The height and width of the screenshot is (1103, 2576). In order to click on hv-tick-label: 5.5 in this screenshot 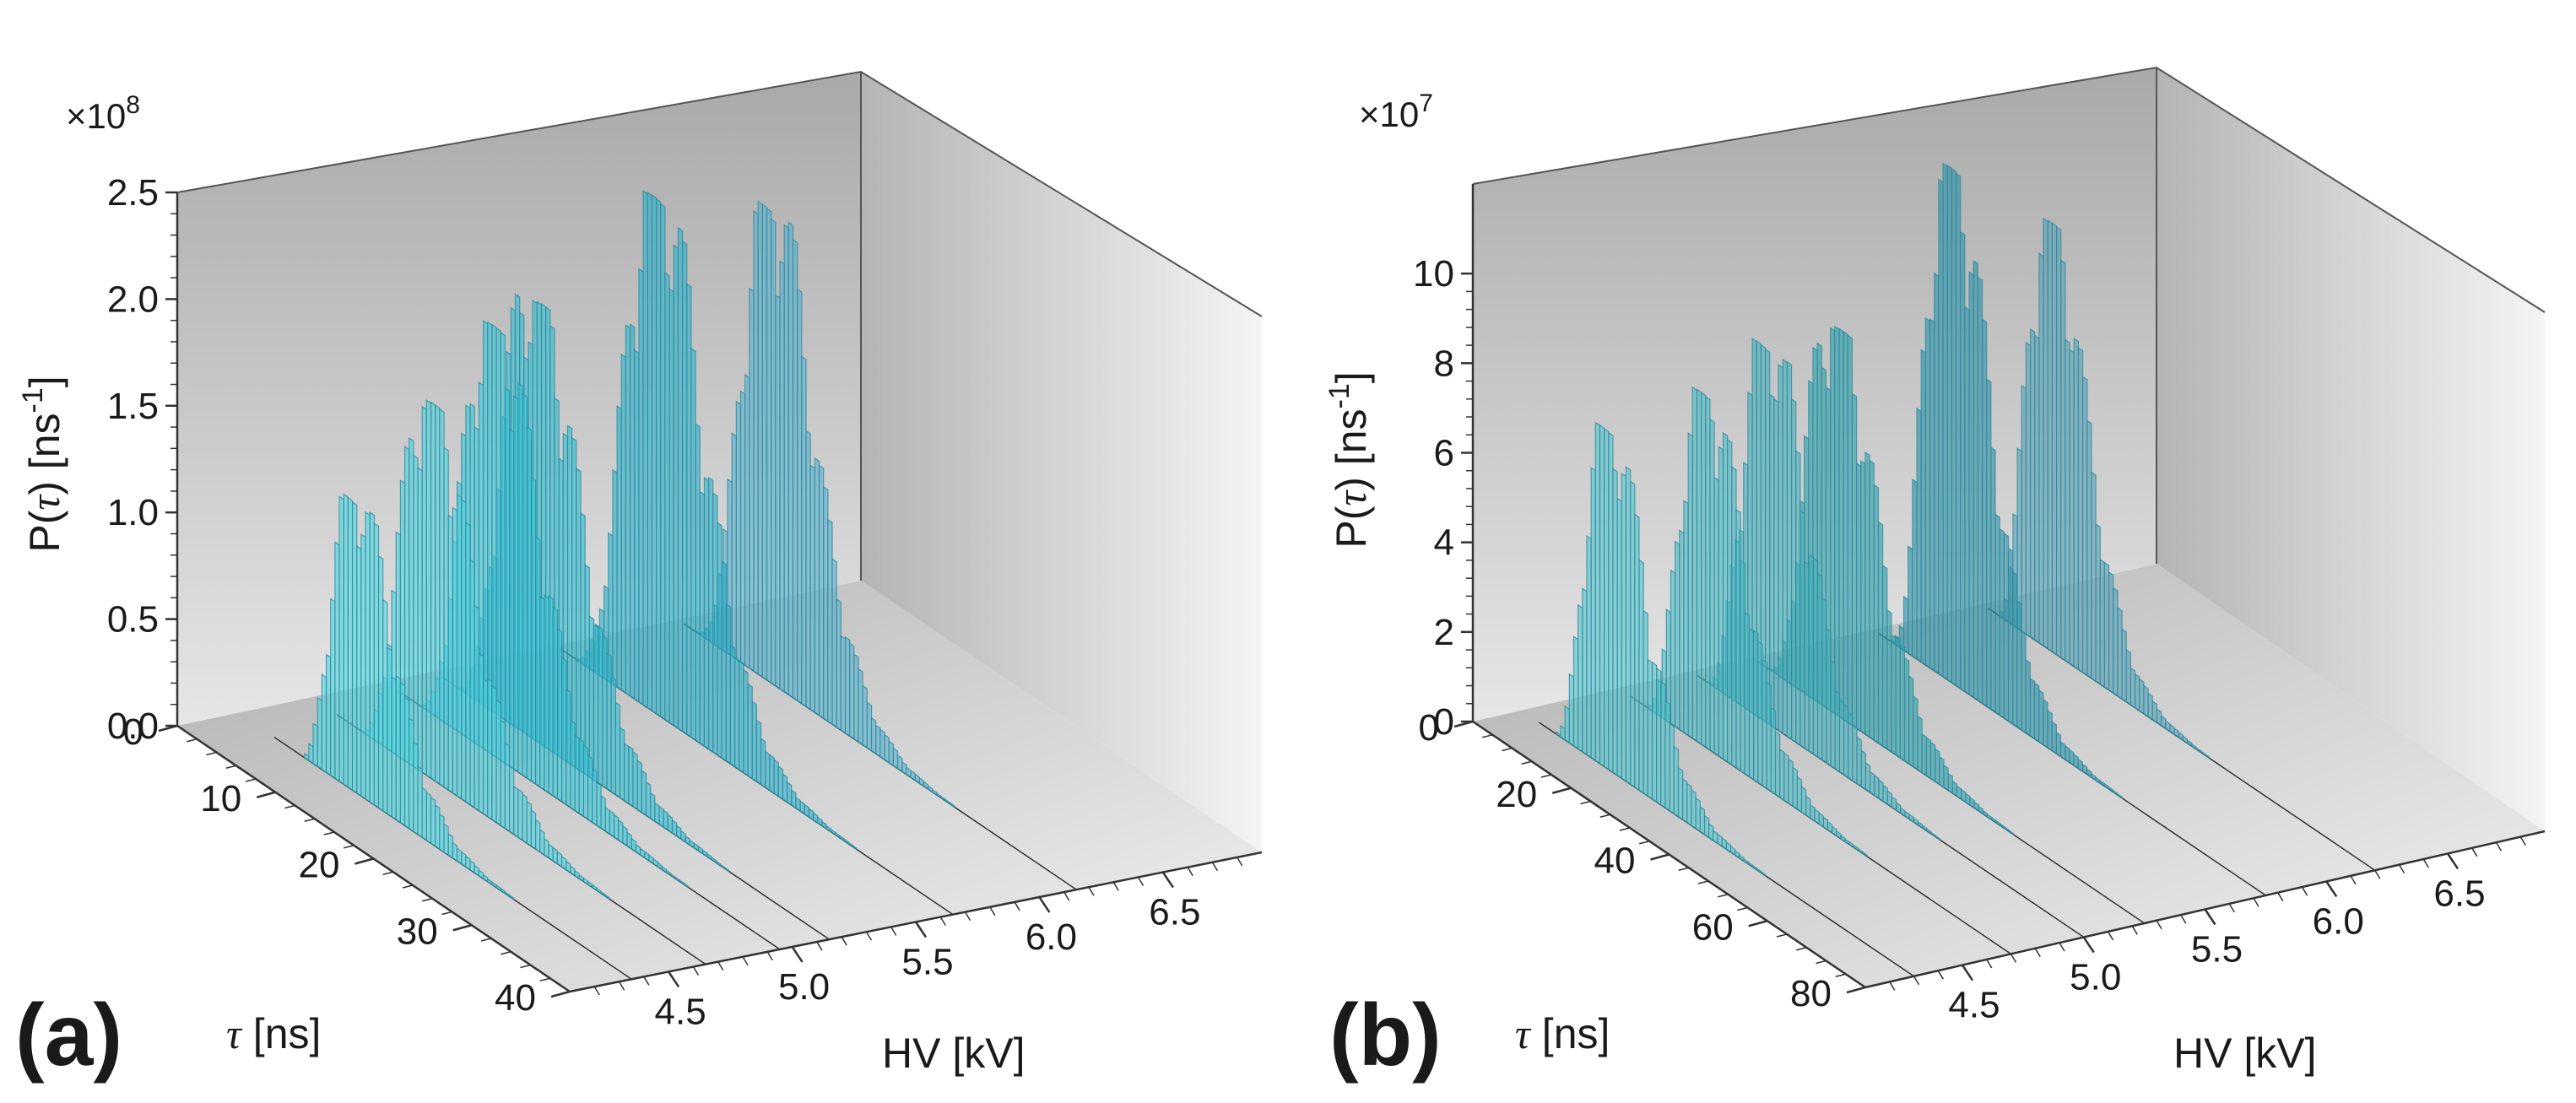, I will do `click(2217, 950)`.